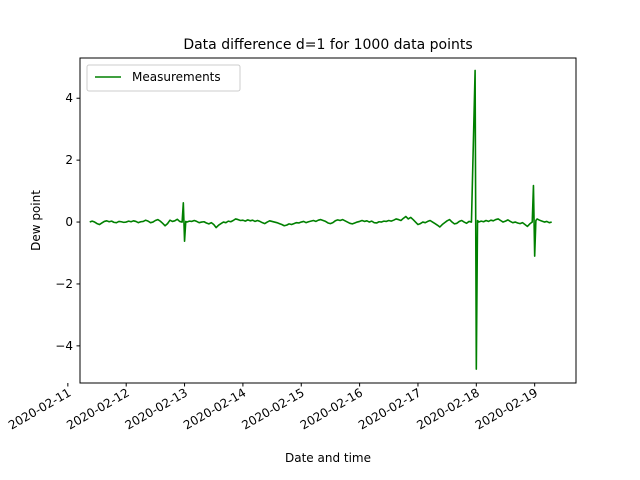 The height and width of the screenshot is (480, 640). I want to click on y-tick-label: −2, so click(64, 284).